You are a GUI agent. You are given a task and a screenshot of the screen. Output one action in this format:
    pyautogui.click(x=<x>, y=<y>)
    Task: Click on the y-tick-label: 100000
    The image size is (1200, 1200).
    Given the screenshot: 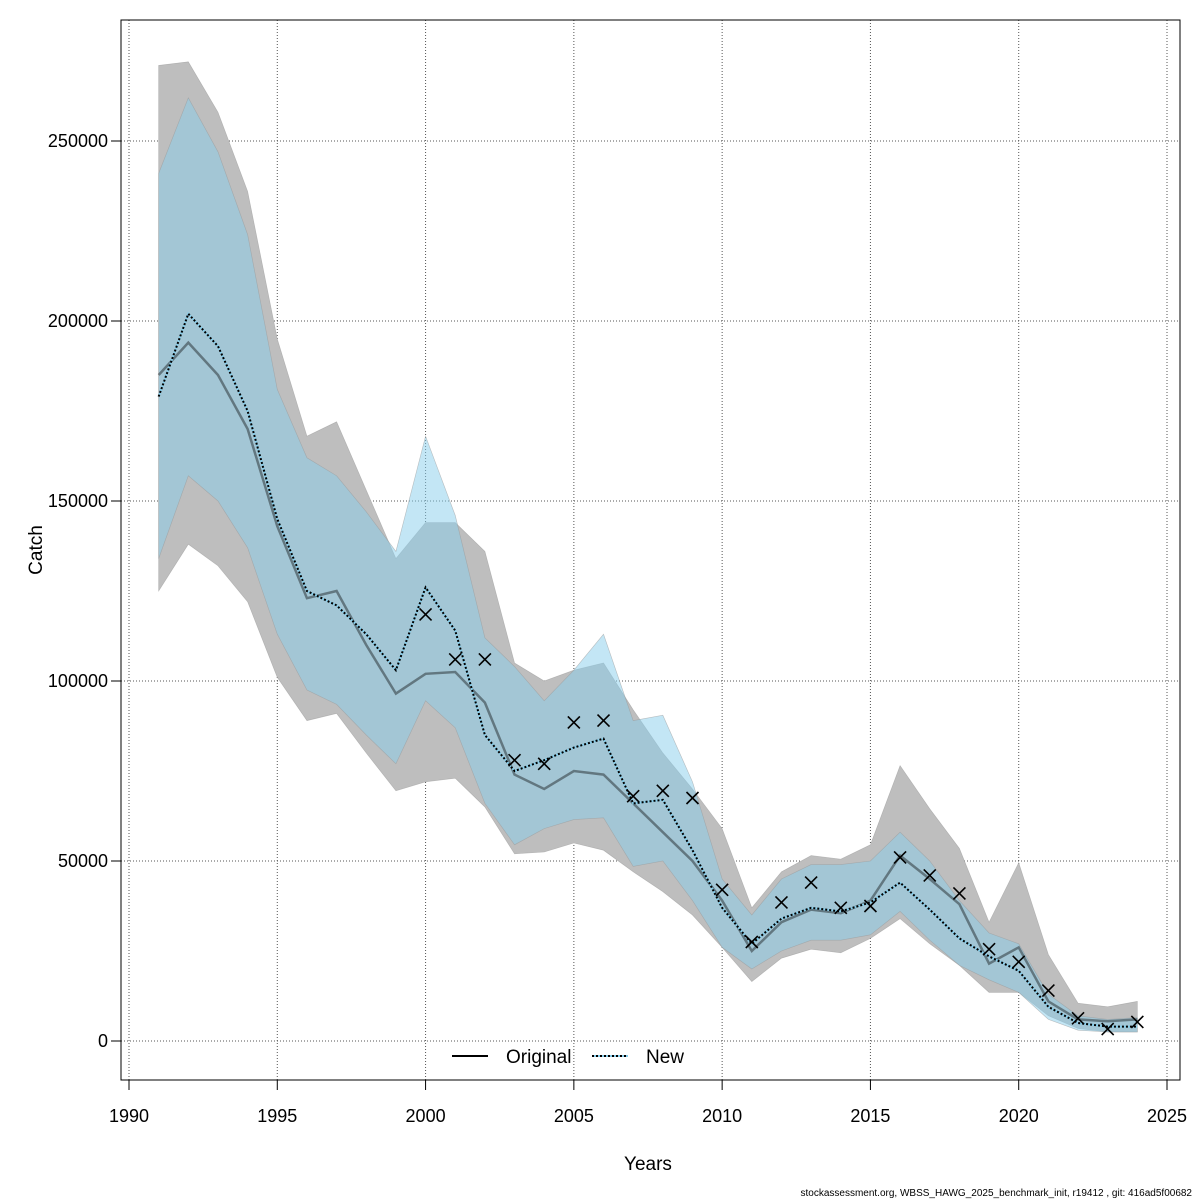 What is the action you would take?
    pyautogui.click(x=78, y=681)
    